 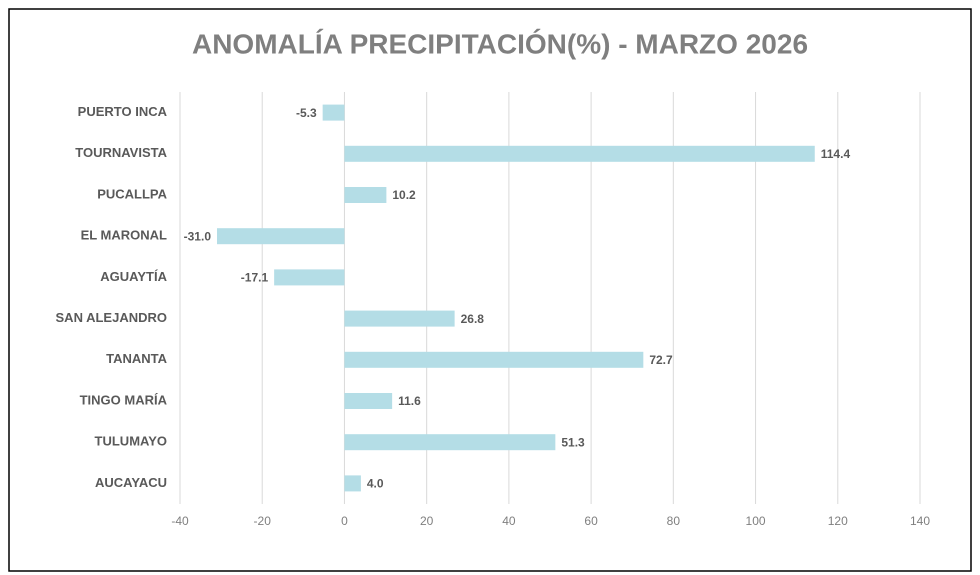 I want to click on y-tick-label: PUCALLPA, so click(x=132, y=193).